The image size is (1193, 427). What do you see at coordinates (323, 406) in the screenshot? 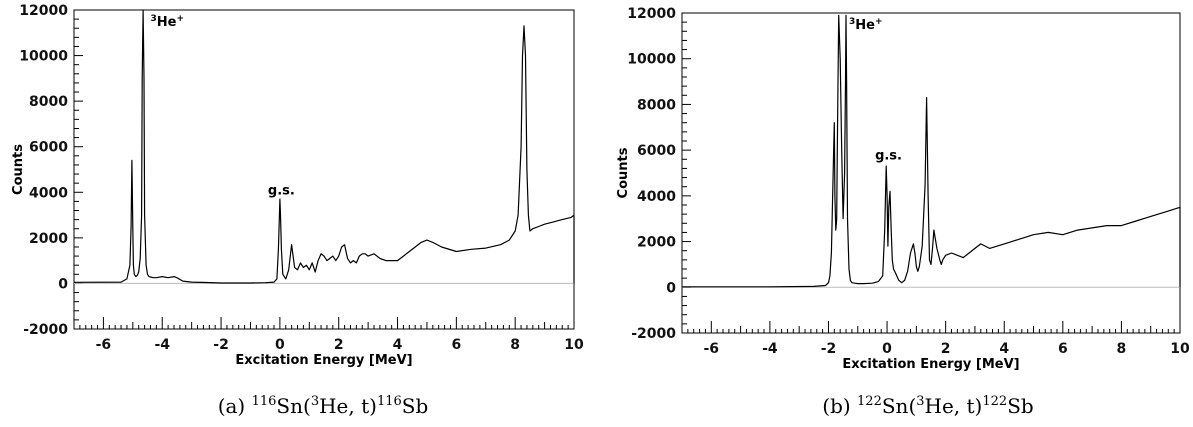
I see `panel-caption: (a) 116Sn(3He, t)116Sb` at bounding box center [323, 406].